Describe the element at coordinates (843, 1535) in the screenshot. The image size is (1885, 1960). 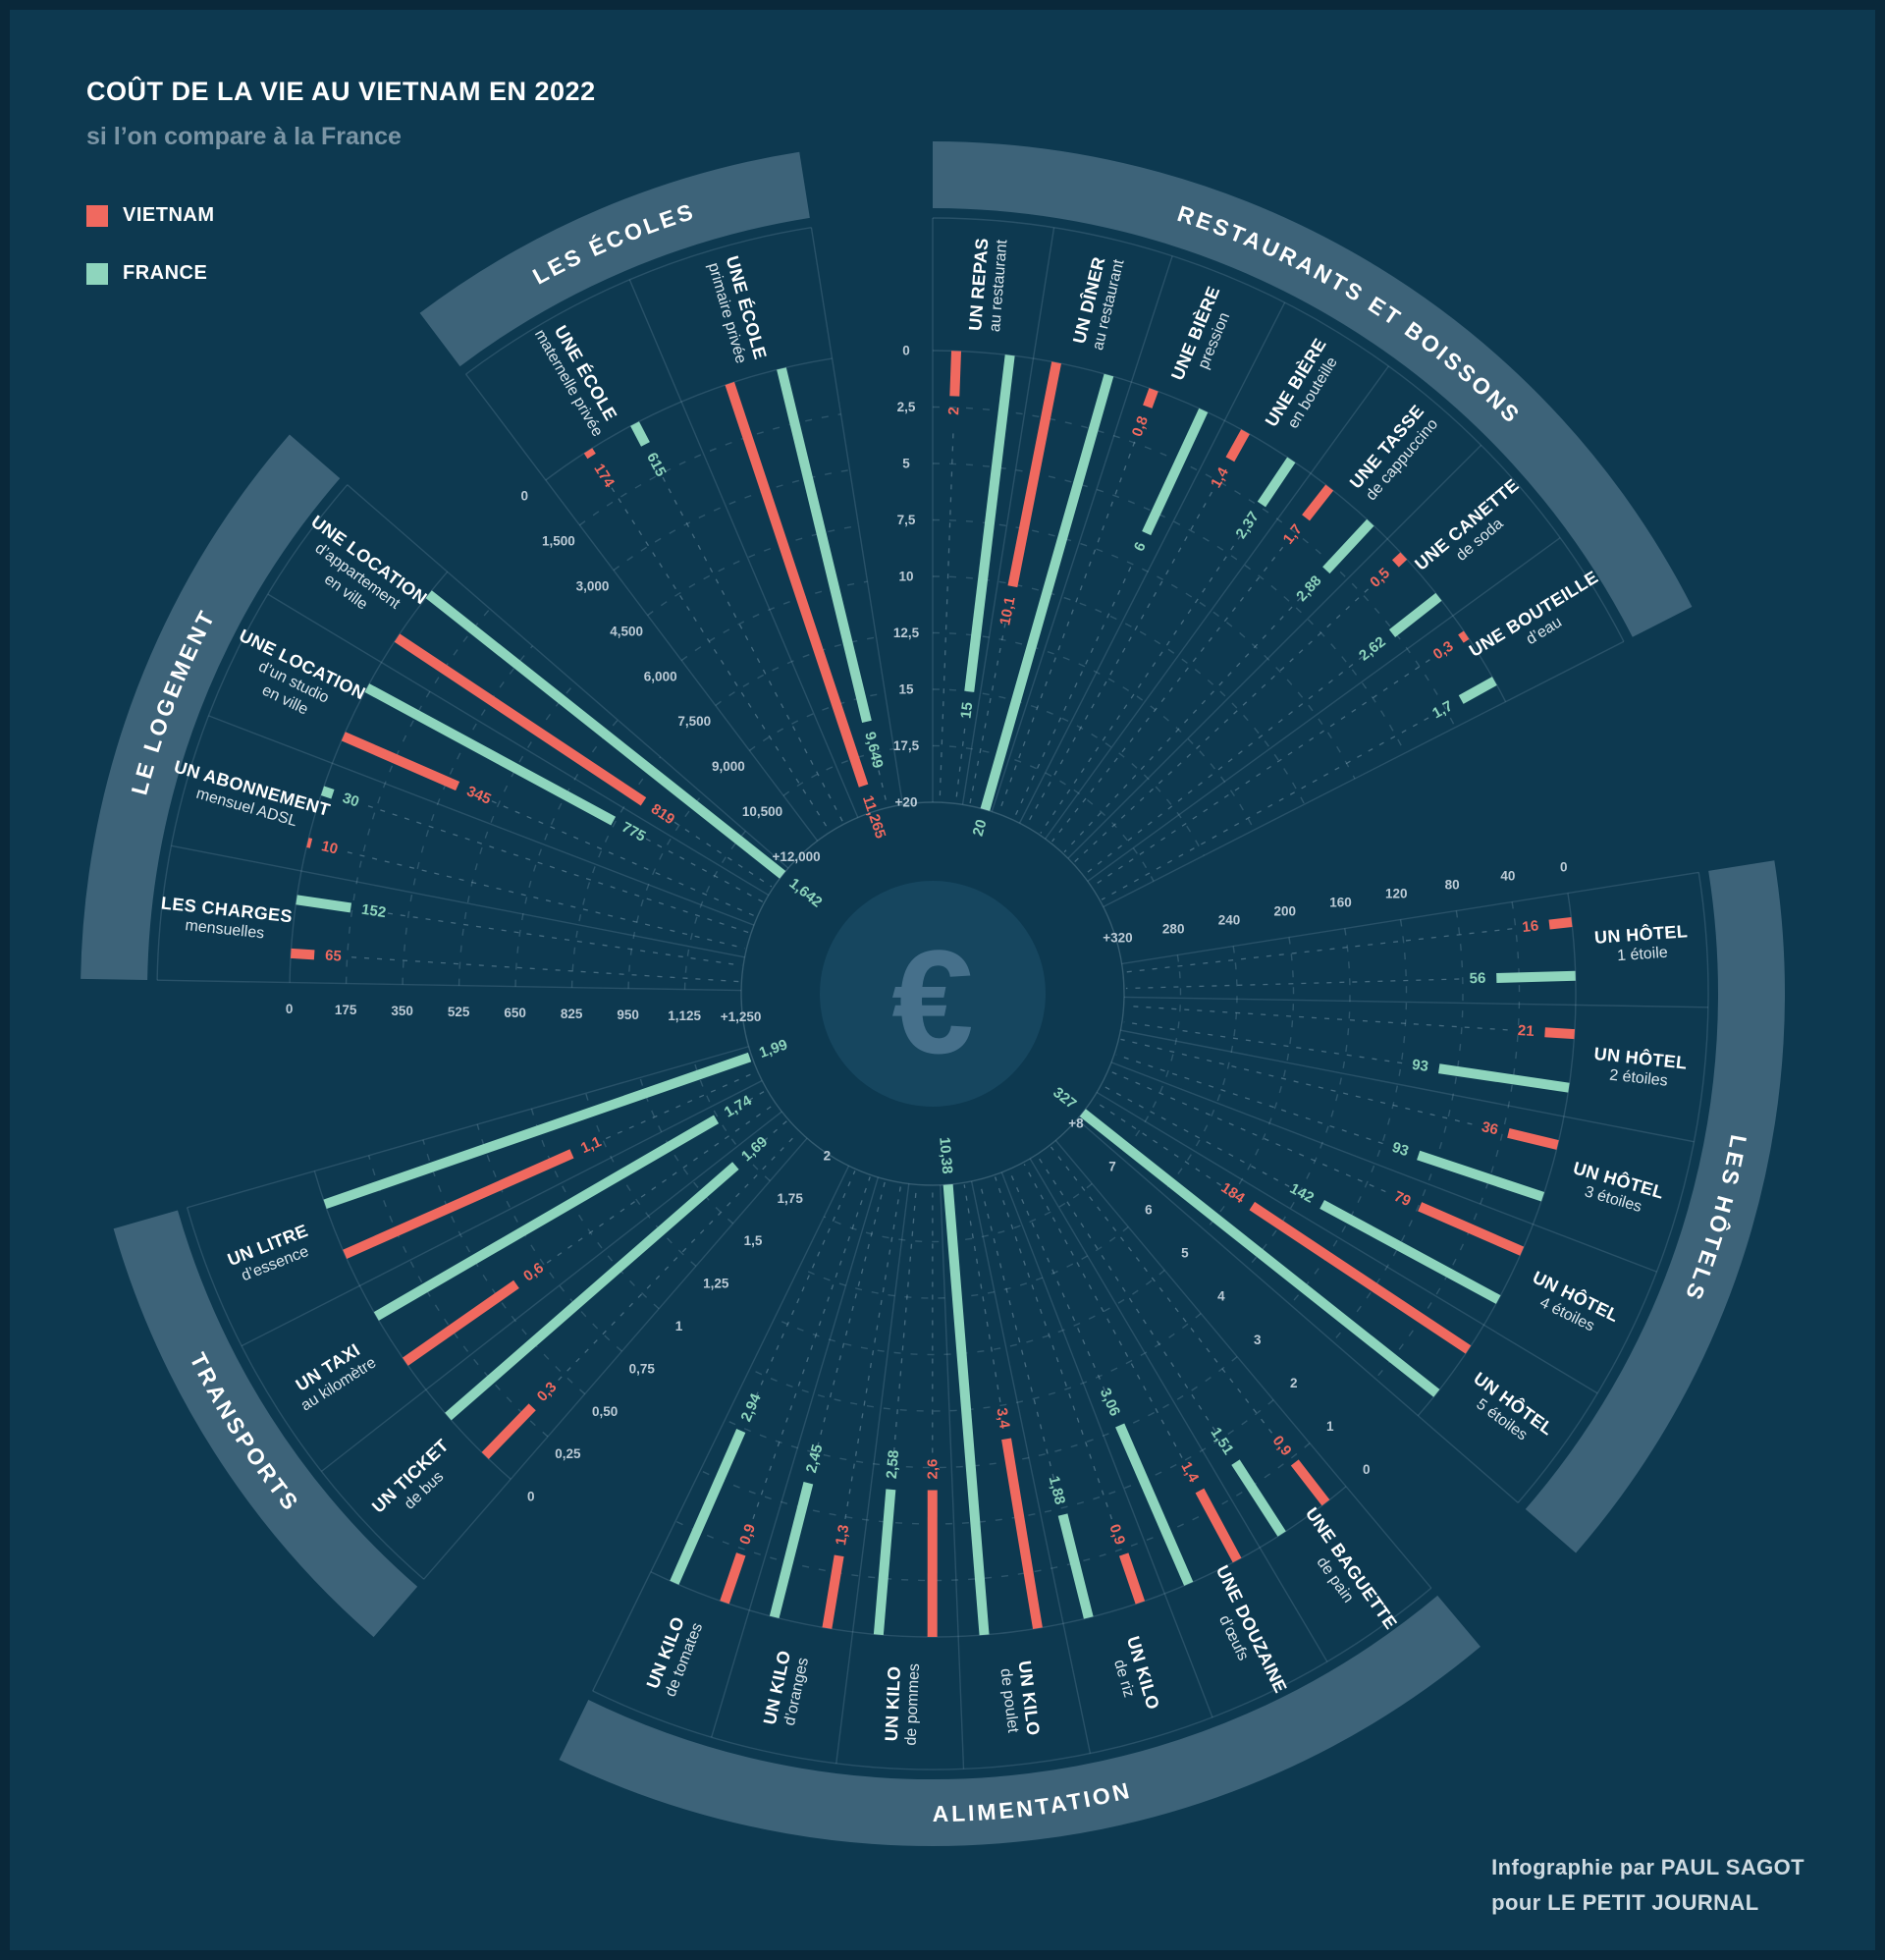
I see `value-label-vietnam: 1,3` at that location.